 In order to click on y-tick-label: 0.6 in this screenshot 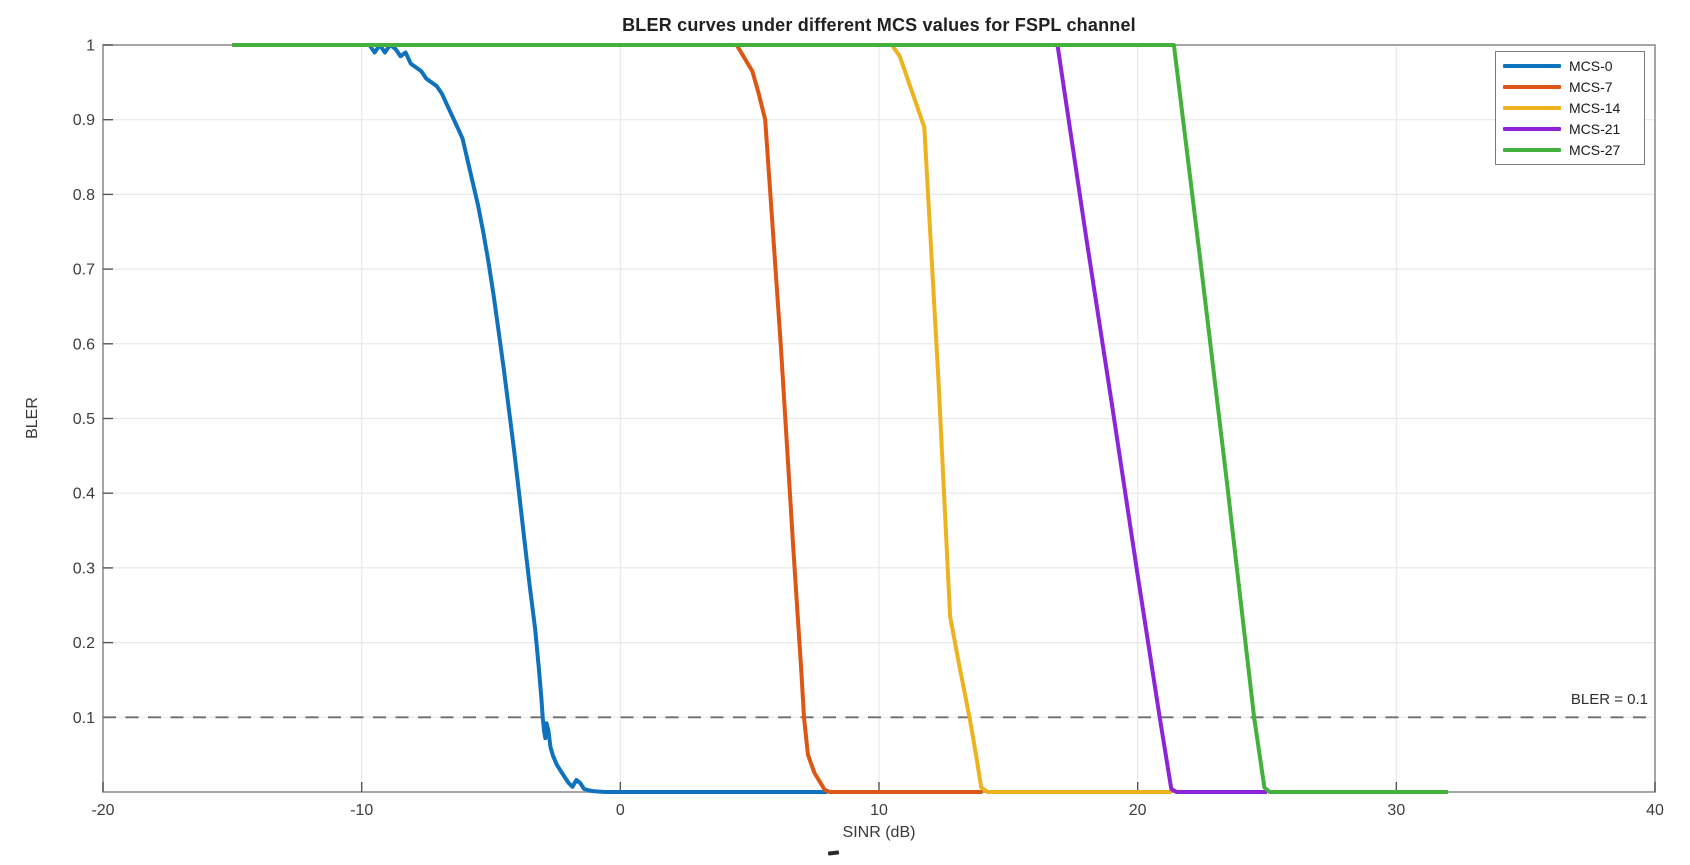, I will do `click(84, 344)`.